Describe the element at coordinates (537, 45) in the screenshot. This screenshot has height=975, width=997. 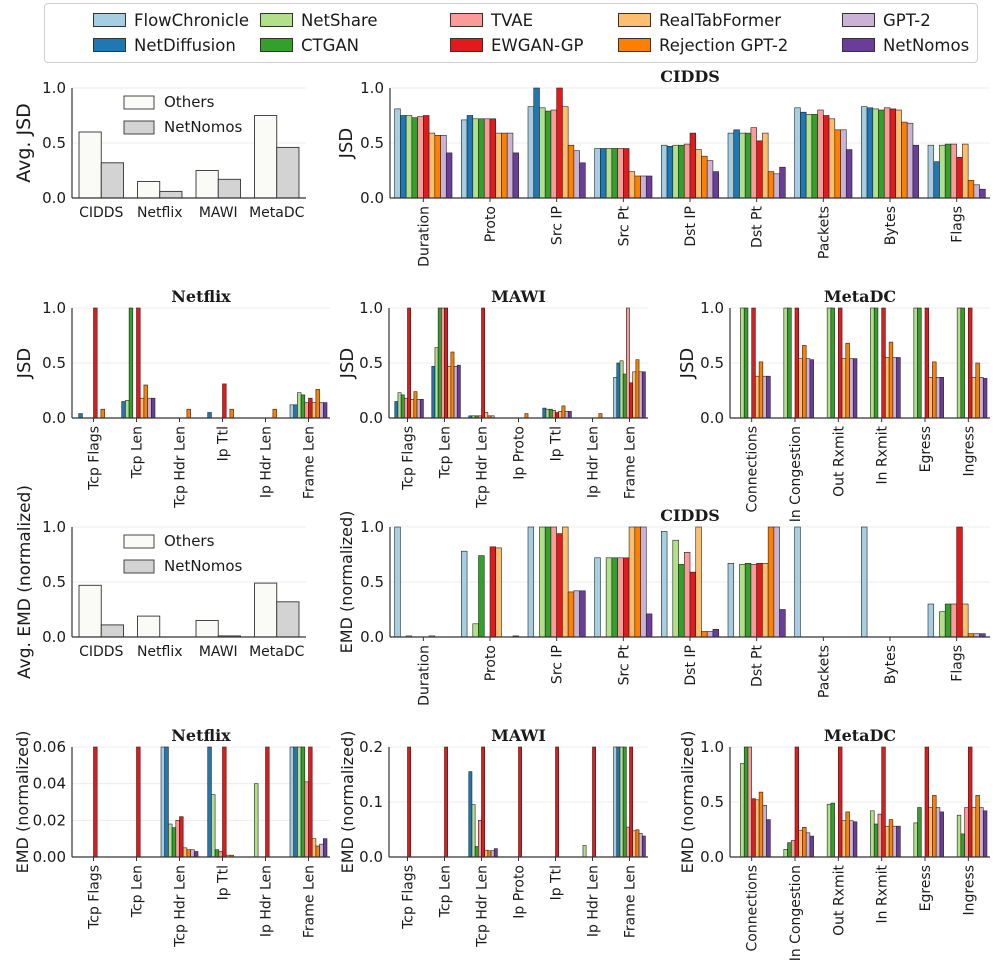
I see `legend-label: EWGAN-GP` at that location.